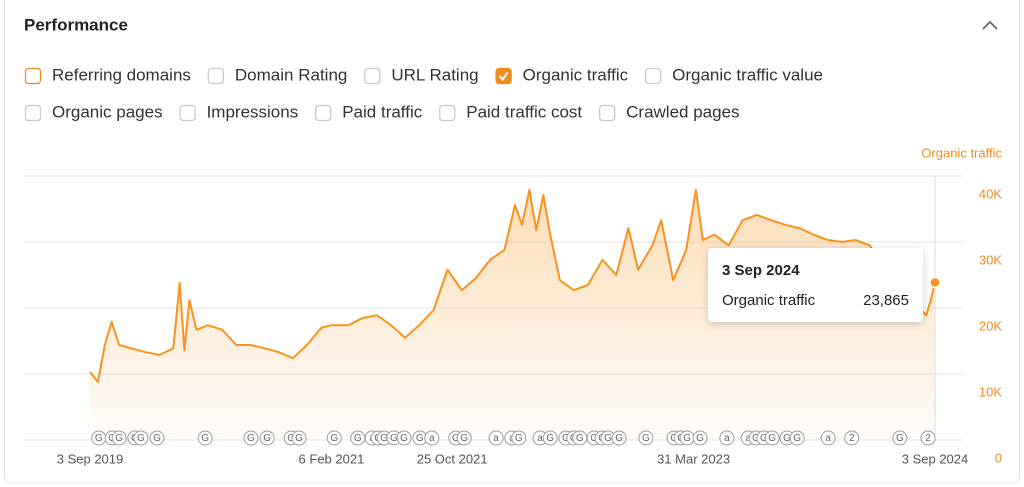  Describe the element at coordinates (291, 74) in the screenshot. I see `filter-label: Domain Rating` at that location.